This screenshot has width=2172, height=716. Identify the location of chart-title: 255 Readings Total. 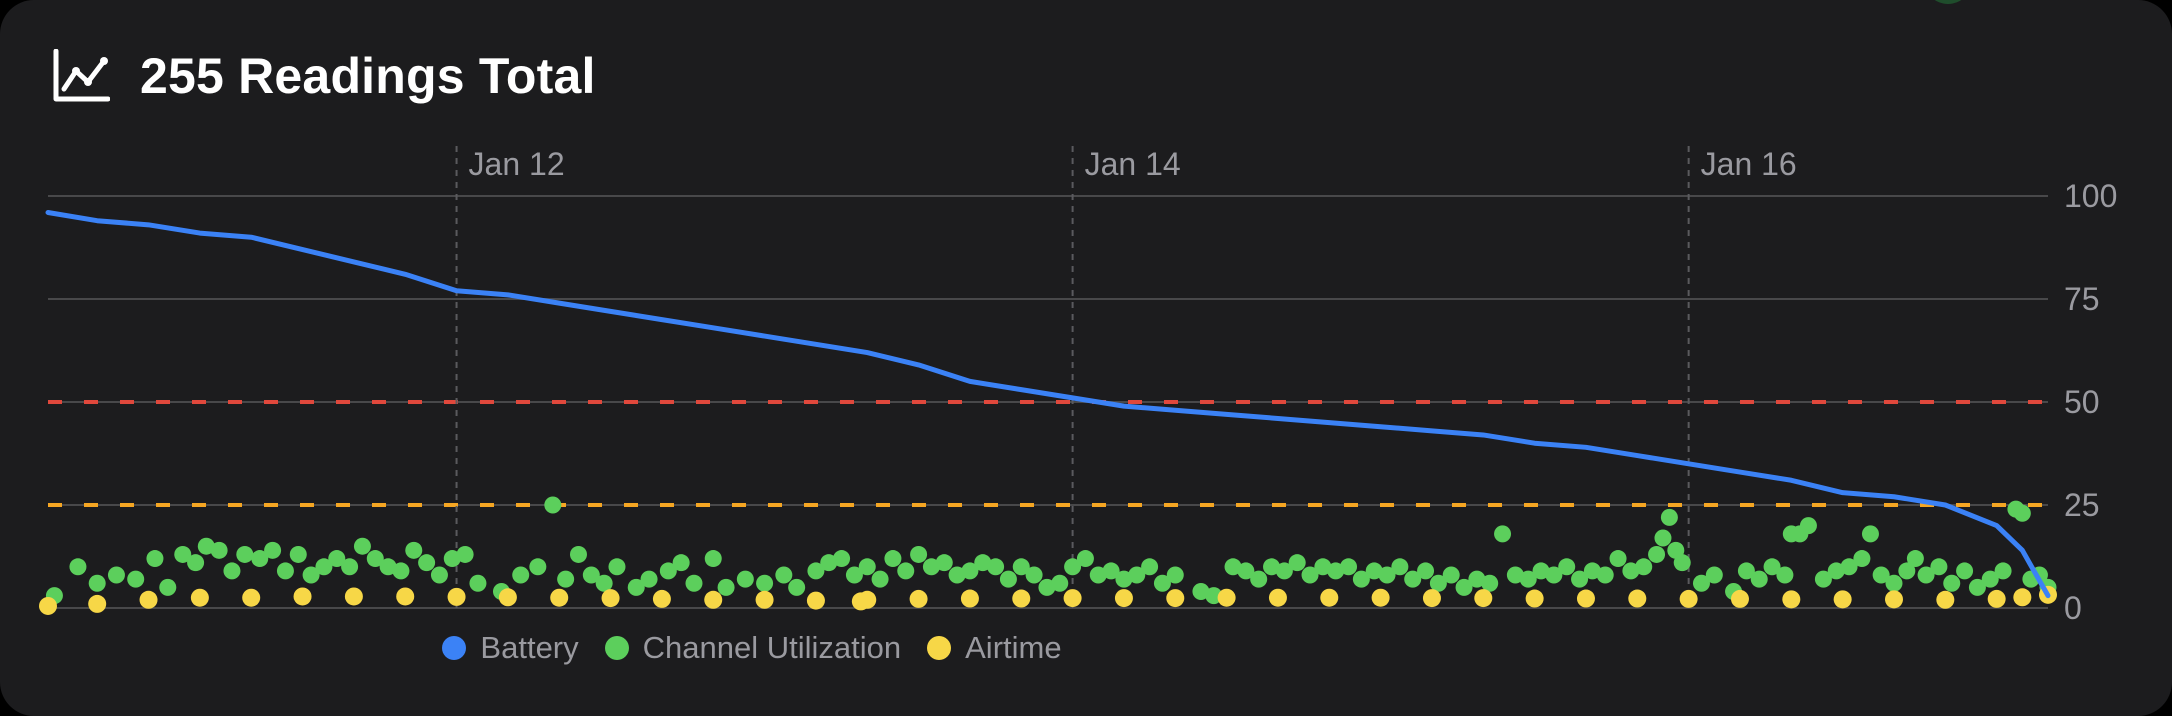
(368, 76).